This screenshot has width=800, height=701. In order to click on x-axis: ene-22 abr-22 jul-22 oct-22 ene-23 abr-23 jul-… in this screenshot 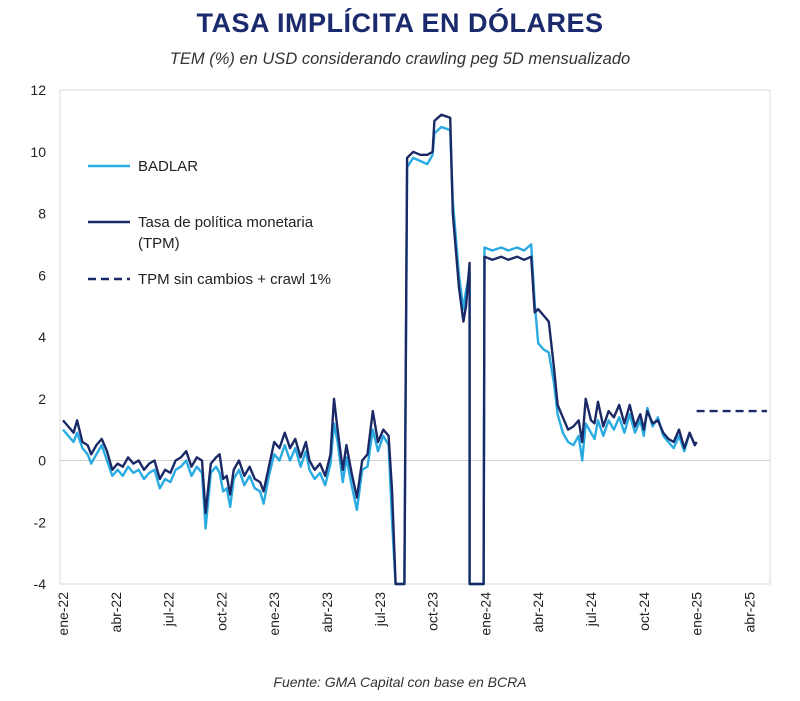, I will do `click(406, 614)`.